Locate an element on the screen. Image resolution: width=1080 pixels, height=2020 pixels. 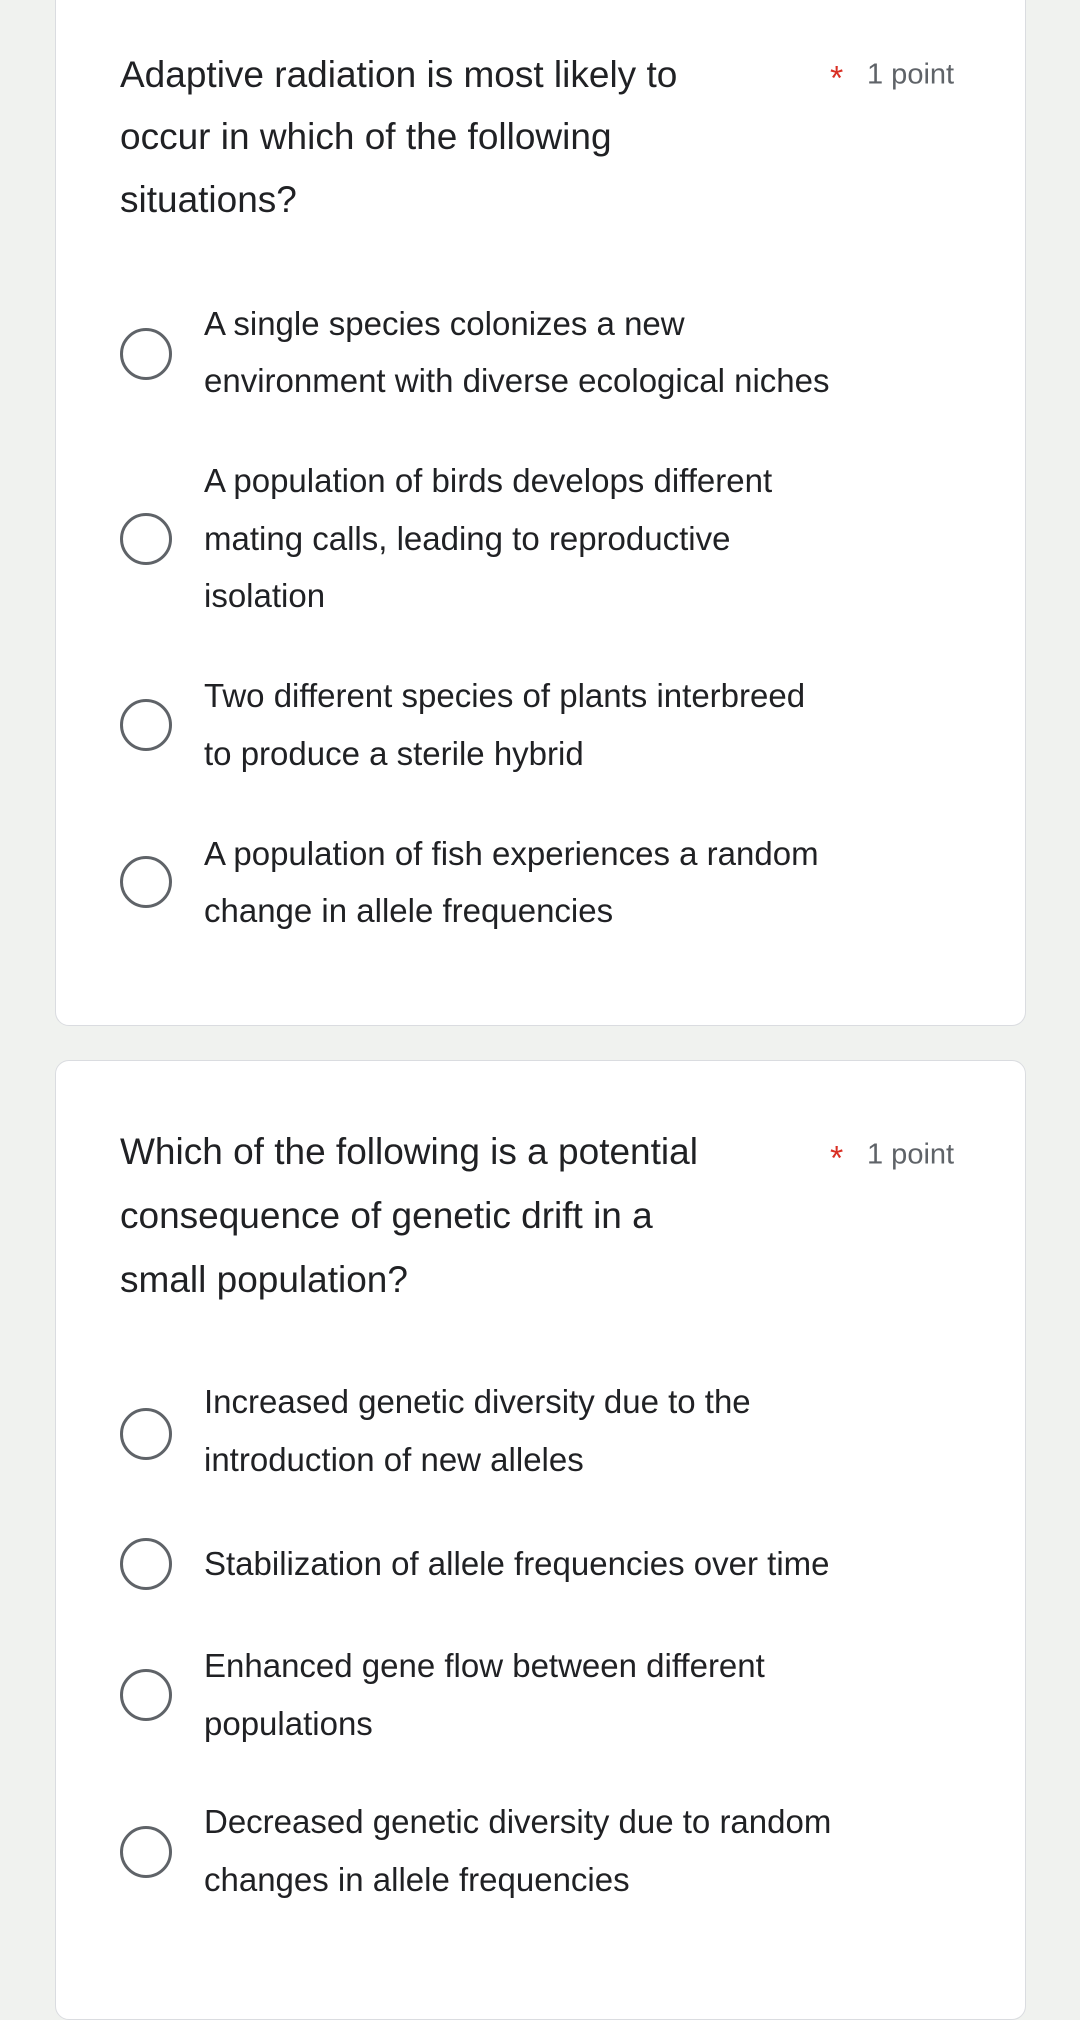
option-label-line: mating calls, leading to reproductive is located at coordinates (467, 538).